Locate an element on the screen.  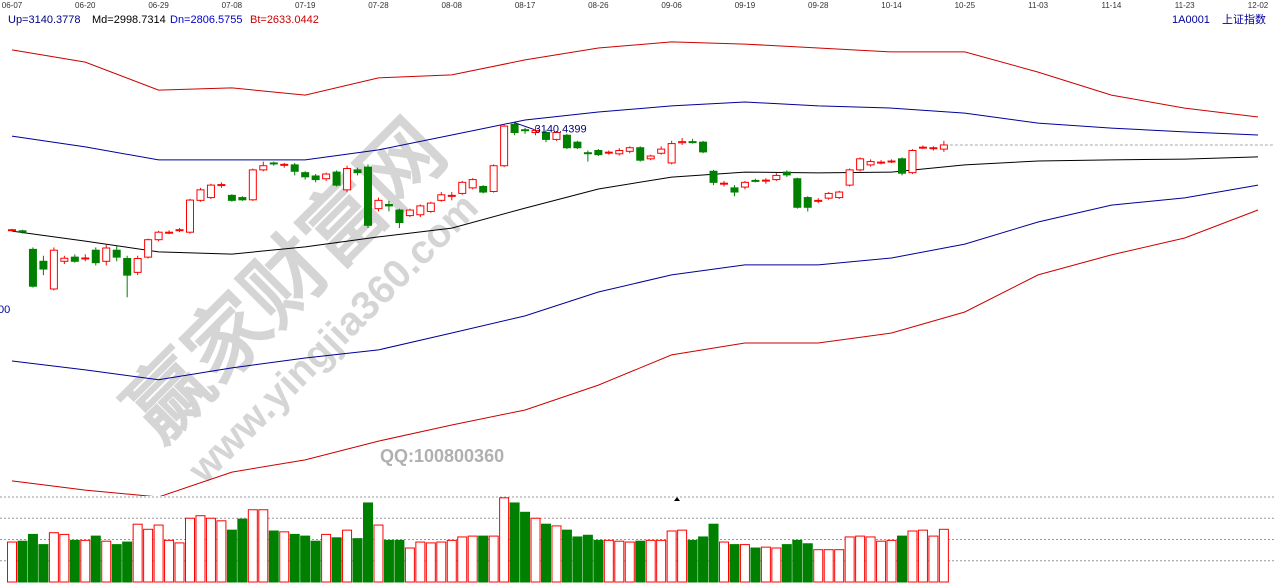
price-label: 00 is located at coordinates (5, 310).